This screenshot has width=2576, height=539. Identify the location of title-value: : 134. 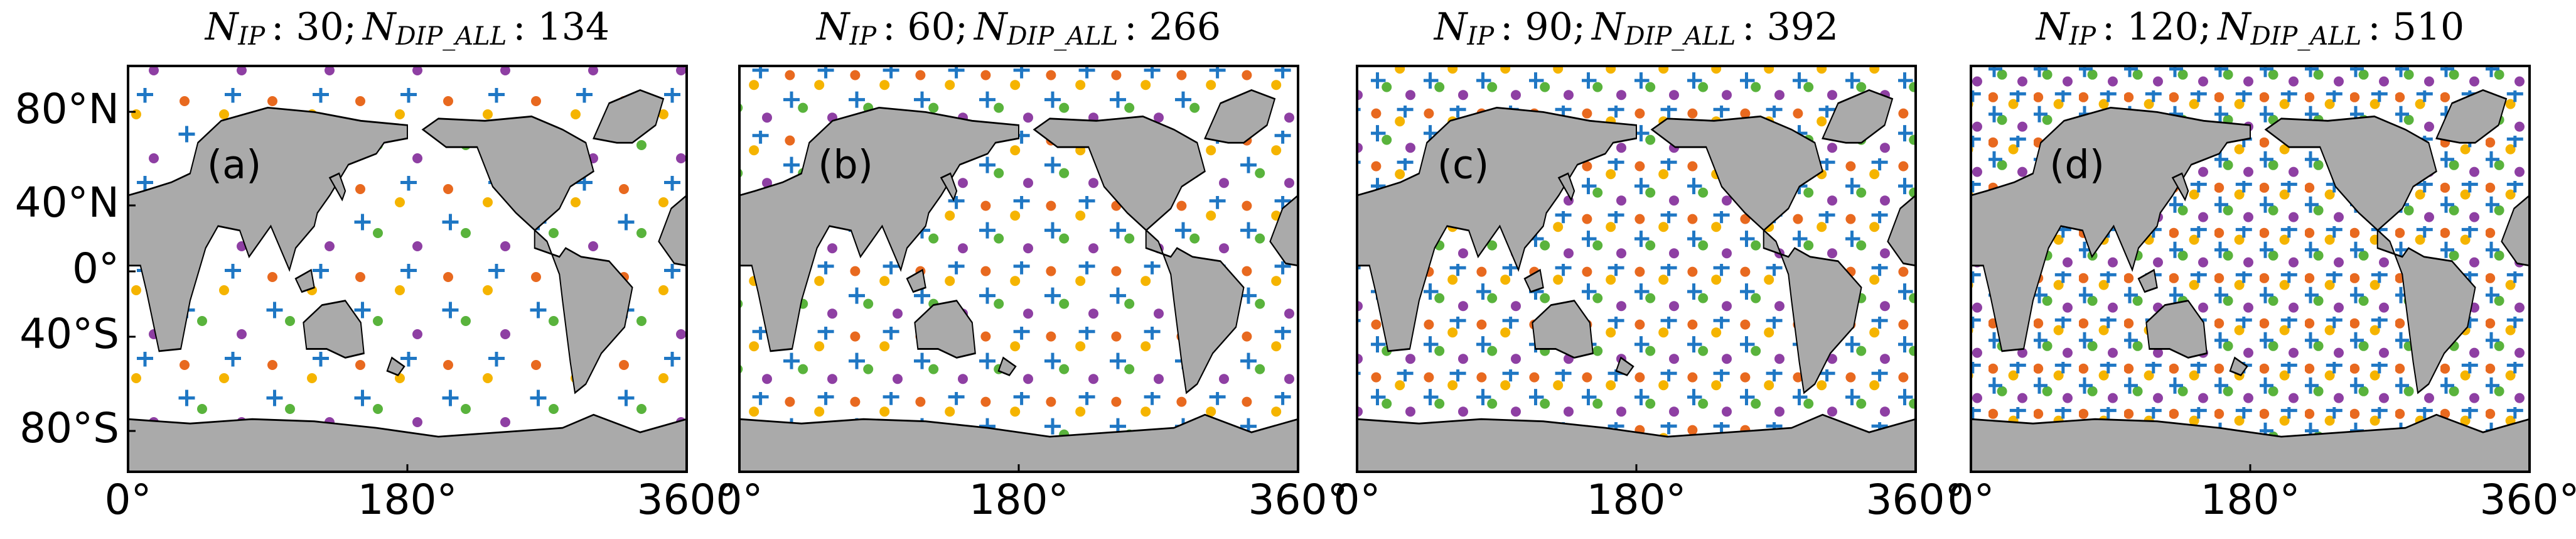
(561, 27).